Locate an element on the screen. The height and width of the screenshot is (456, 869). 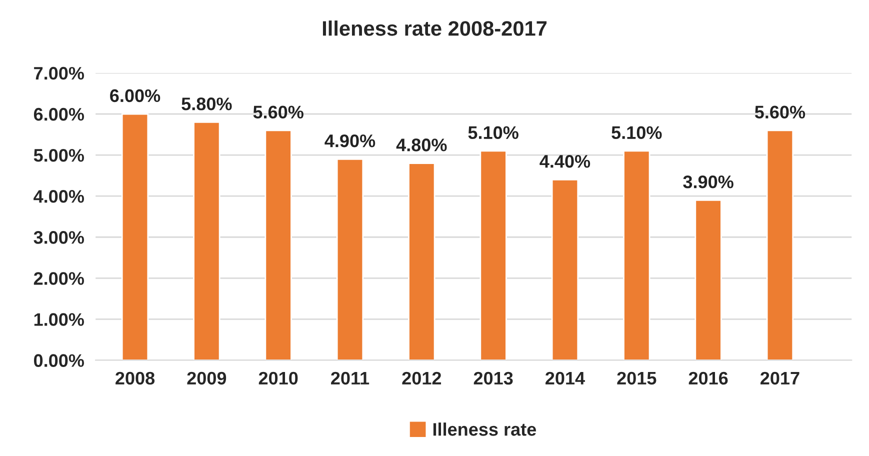
data-label: 6.00% is located at coordinates (135, 95).